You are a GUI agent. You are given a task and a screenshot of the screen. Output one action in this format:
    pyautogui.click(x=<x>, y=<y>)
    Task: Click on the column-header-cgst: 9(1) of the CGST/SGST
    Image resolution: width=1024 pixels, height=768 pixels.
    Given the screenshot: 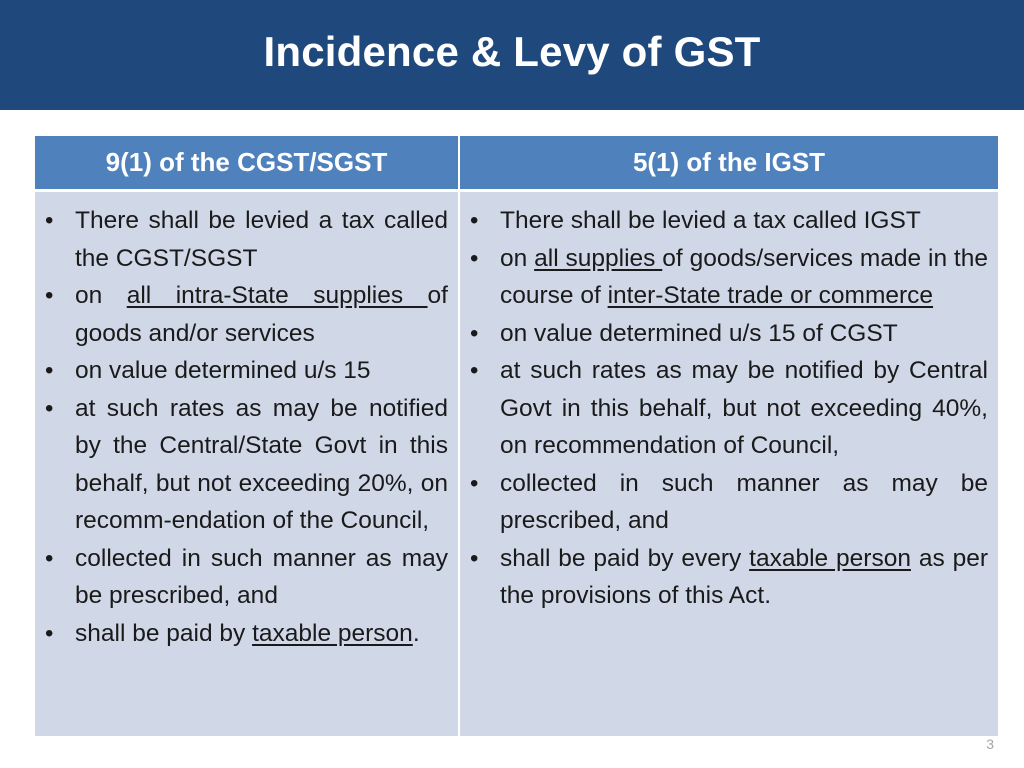 What is the action you would take?
    pyautogui.click(x=247, y=164)
    